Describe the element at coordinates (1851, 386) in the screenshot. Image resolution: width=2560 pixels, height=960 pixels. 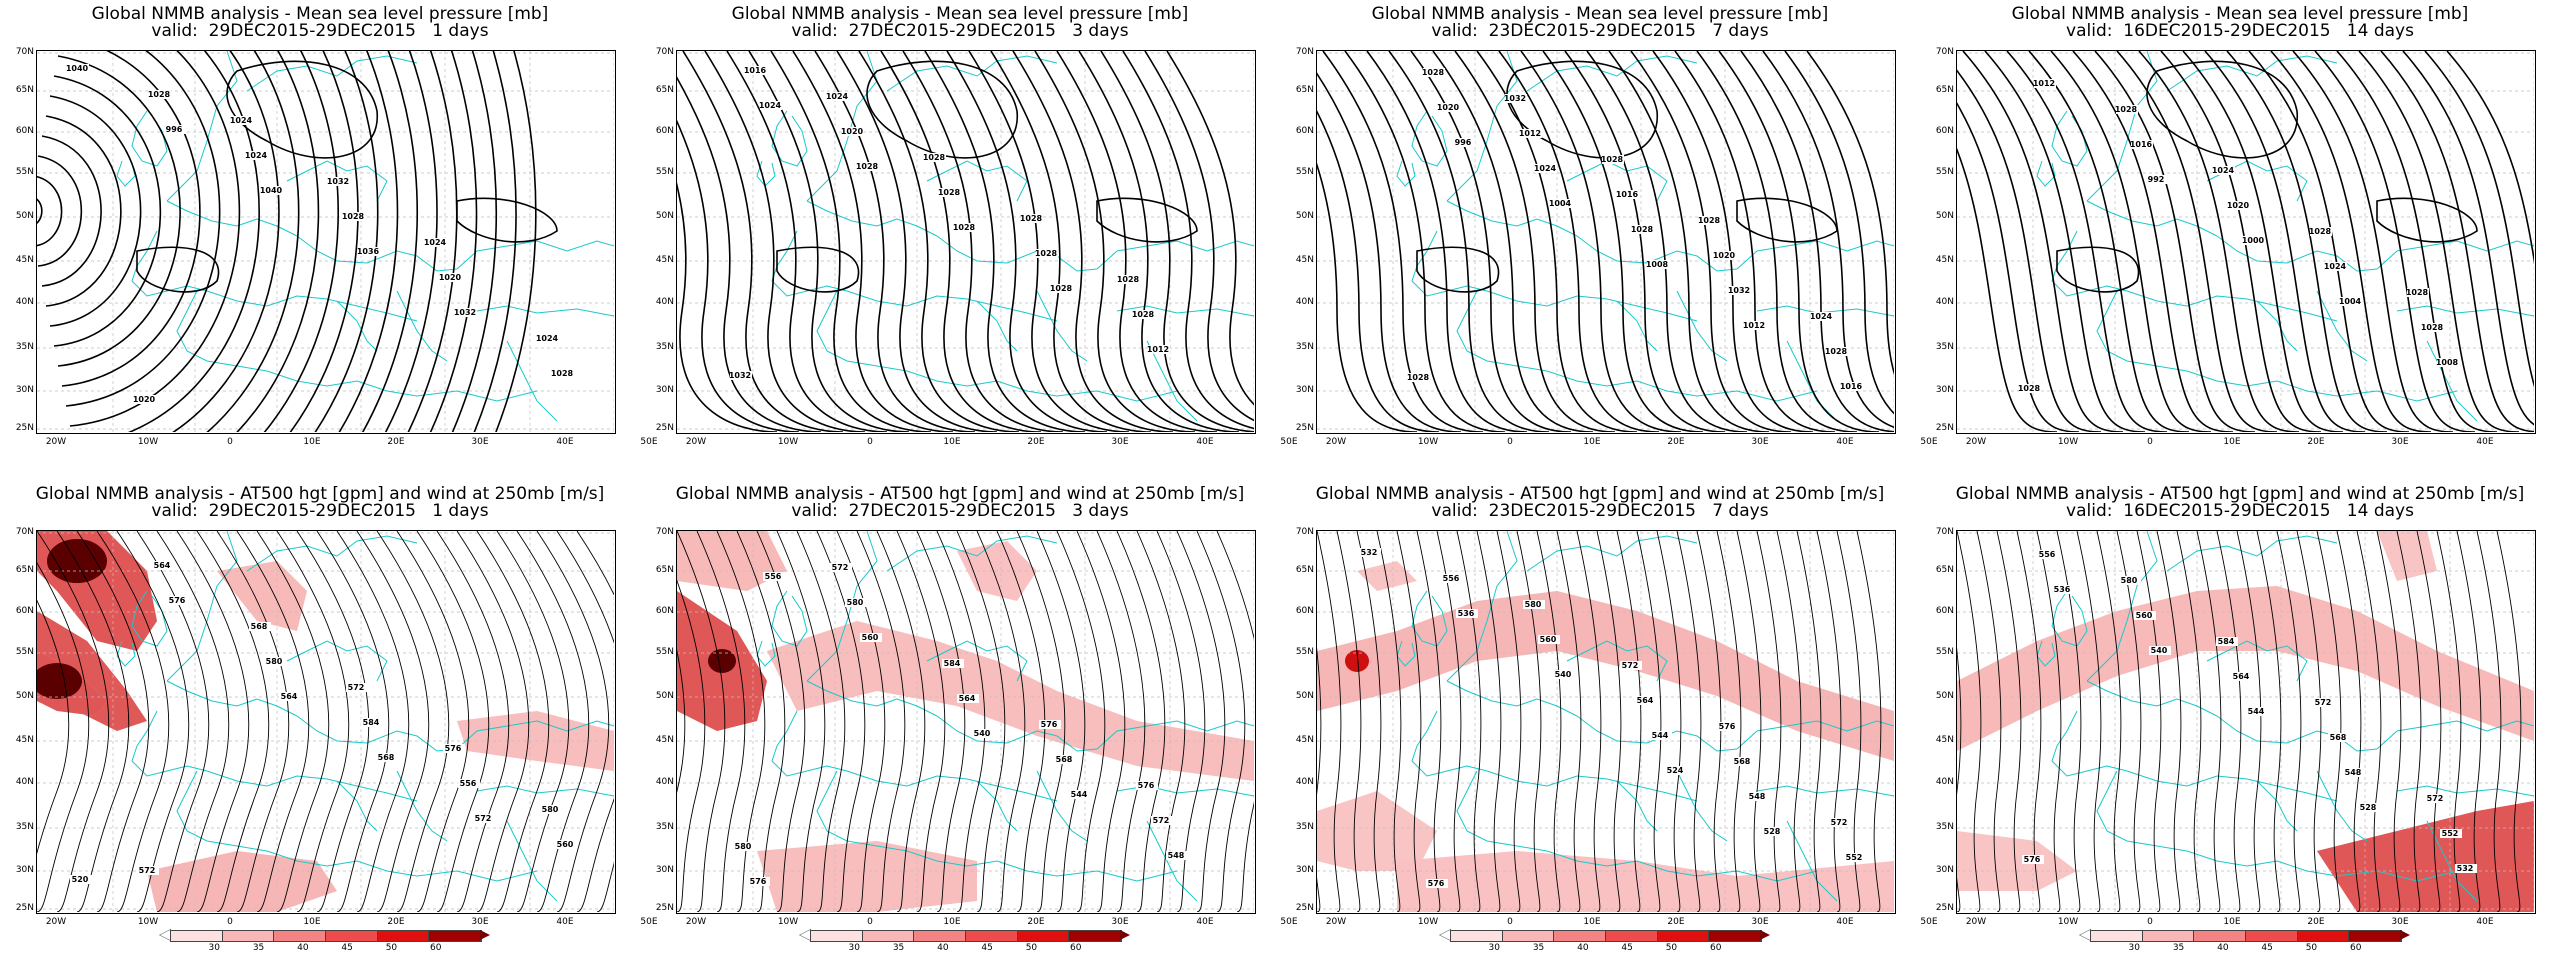
I see `contour-value-label: 1016` at that location.